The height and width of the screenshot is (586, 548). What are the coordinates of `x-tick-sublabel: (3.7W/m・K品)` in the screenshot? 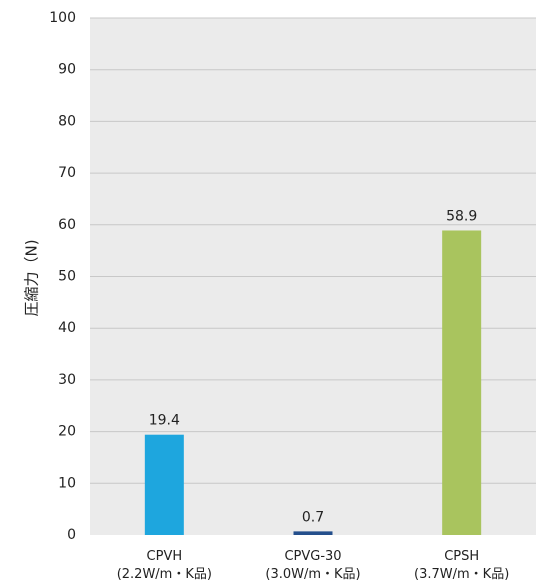 It's located at (461, 574).